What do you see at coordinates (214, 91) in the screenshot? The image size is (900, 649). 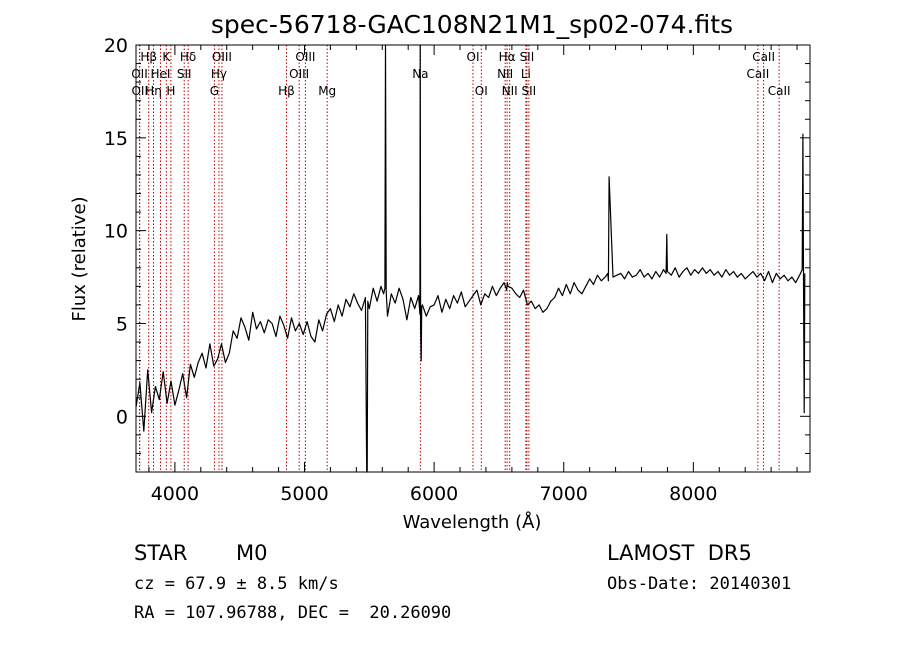 I see `line-label-11: G` at bounding box center [214, 91].